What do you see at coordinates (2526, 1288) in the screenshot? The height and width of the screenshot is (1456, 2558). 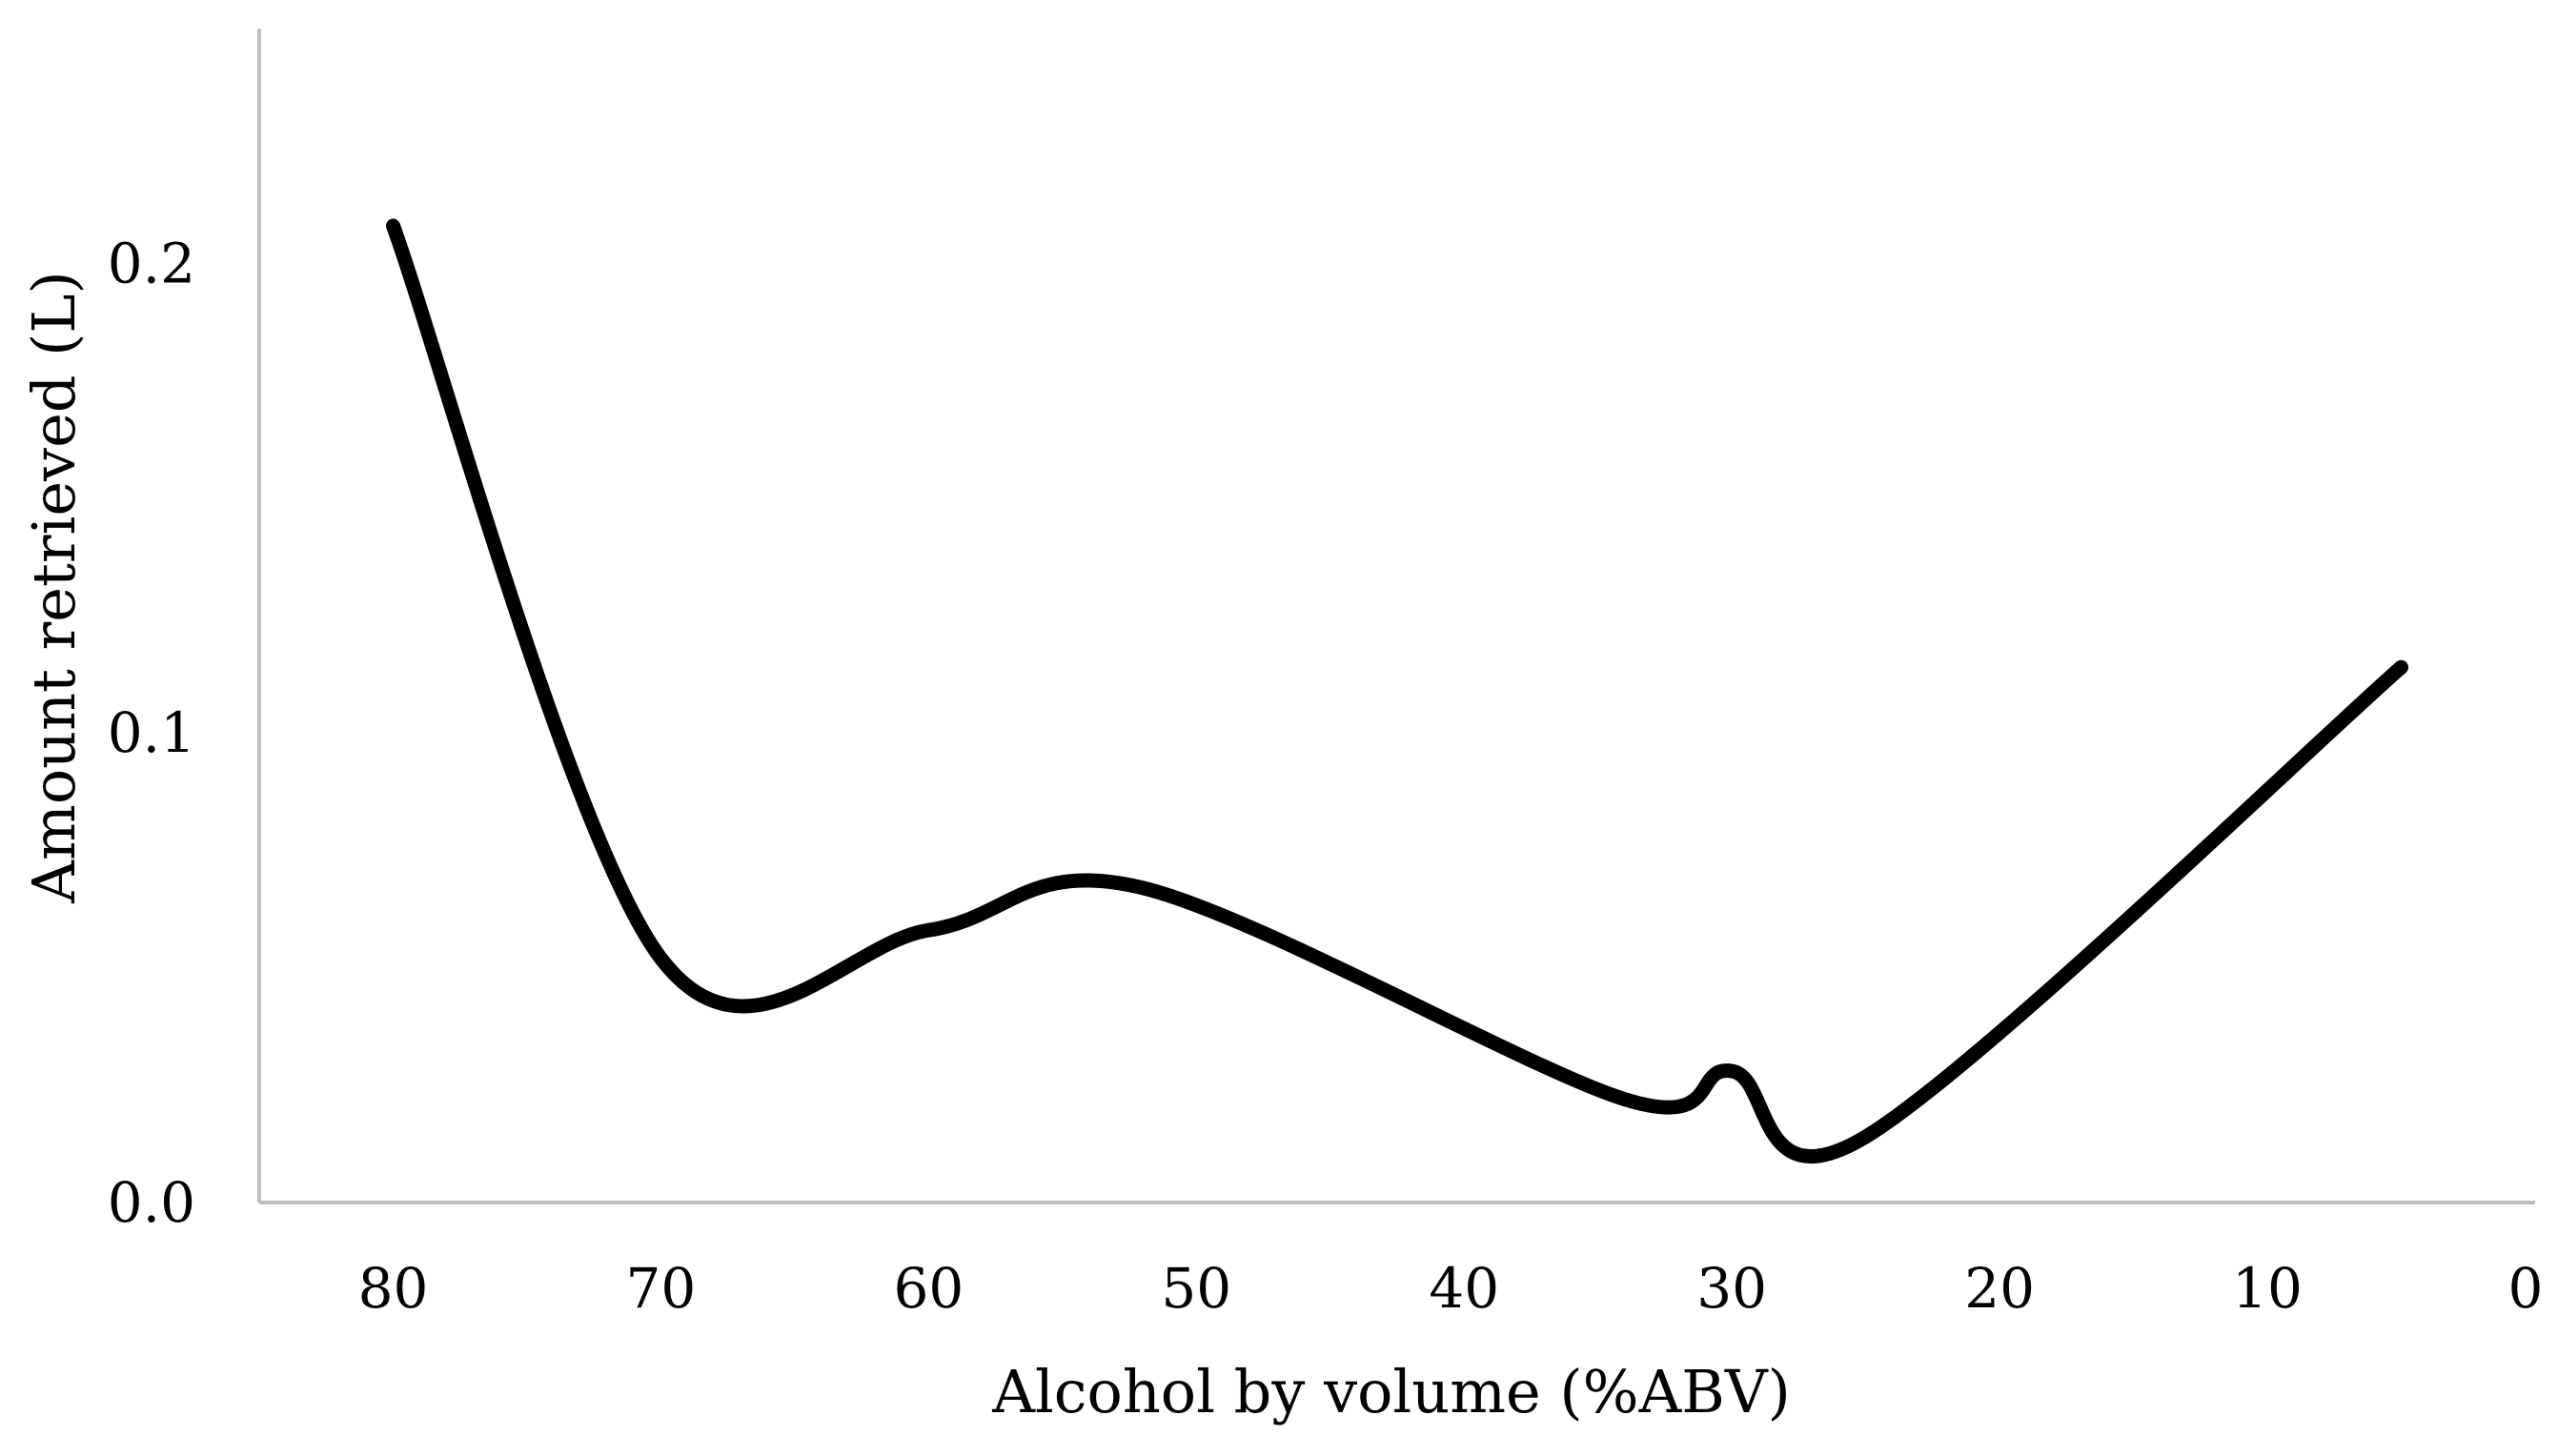 I see `x-tick-label: 0` at bounding box center [2526, 1288].